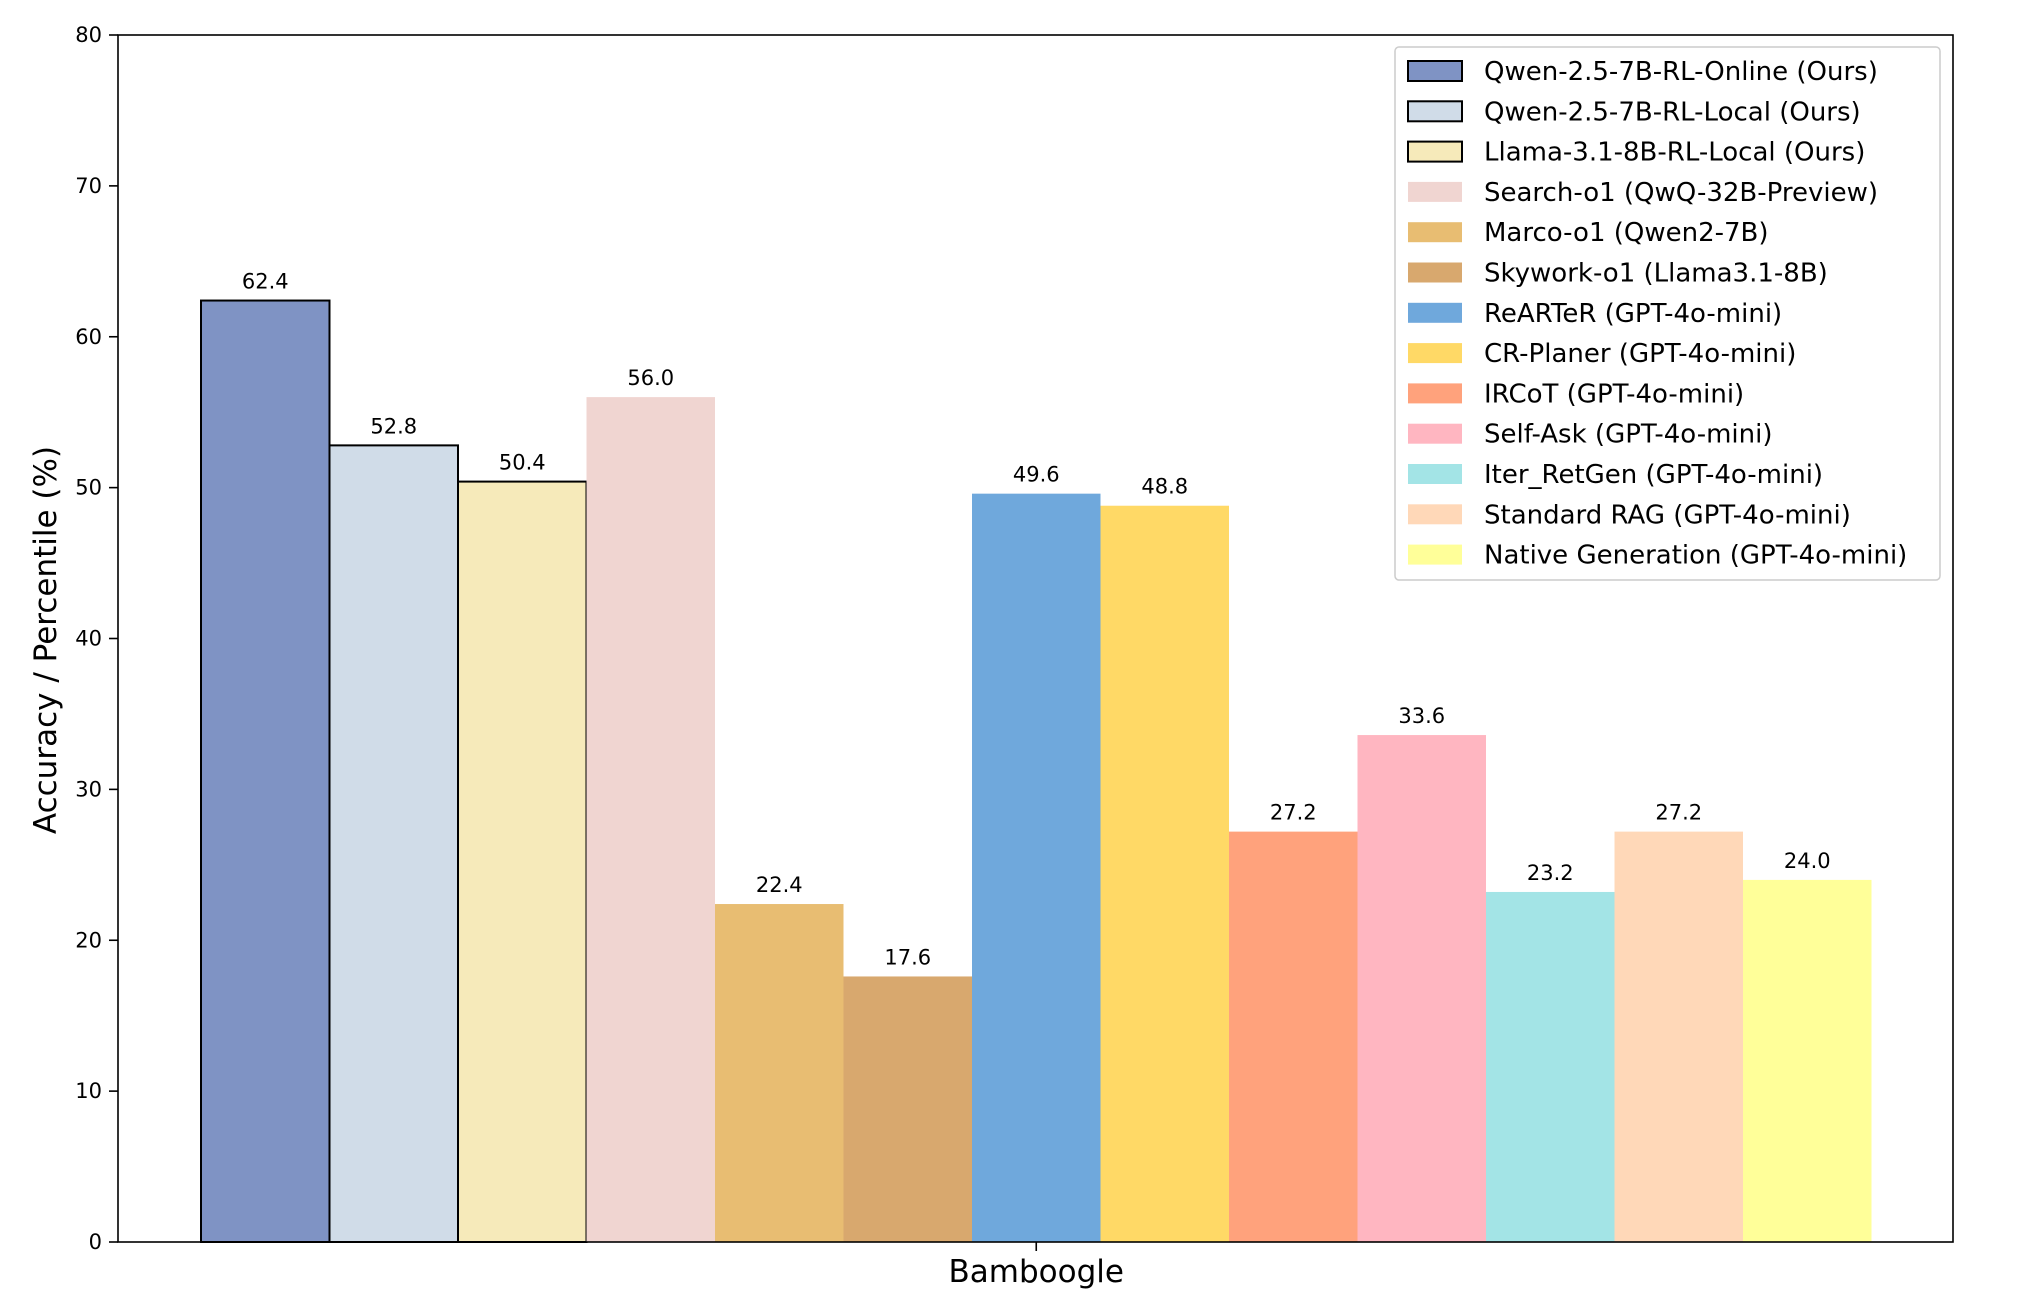  Describe the element at coordinates (1656, 274) in the screenshot. I see `legend-label-5: Skywork-o1 (Llama3.1-8B)` at that location.